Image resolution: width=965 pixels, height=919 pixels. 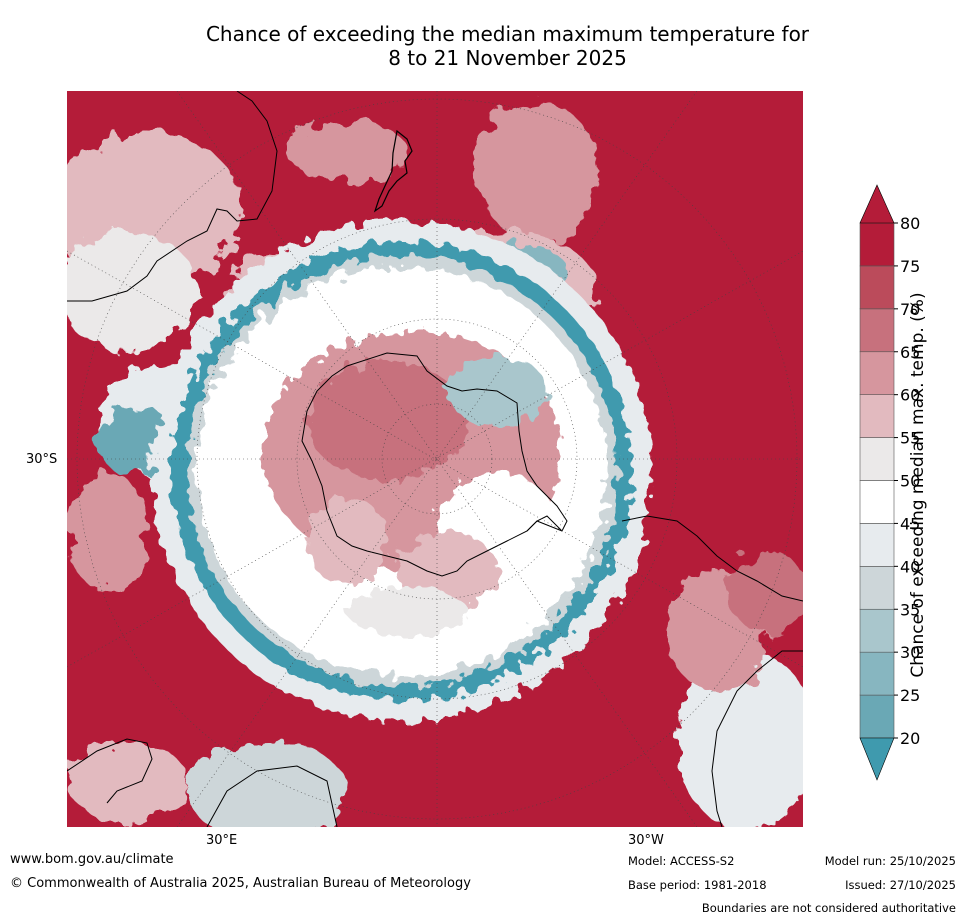 What do you see at coordinates (910, 481) in the screenshot?
I see `colorbar-tick-label: 50` at bounding box center [910, 481].